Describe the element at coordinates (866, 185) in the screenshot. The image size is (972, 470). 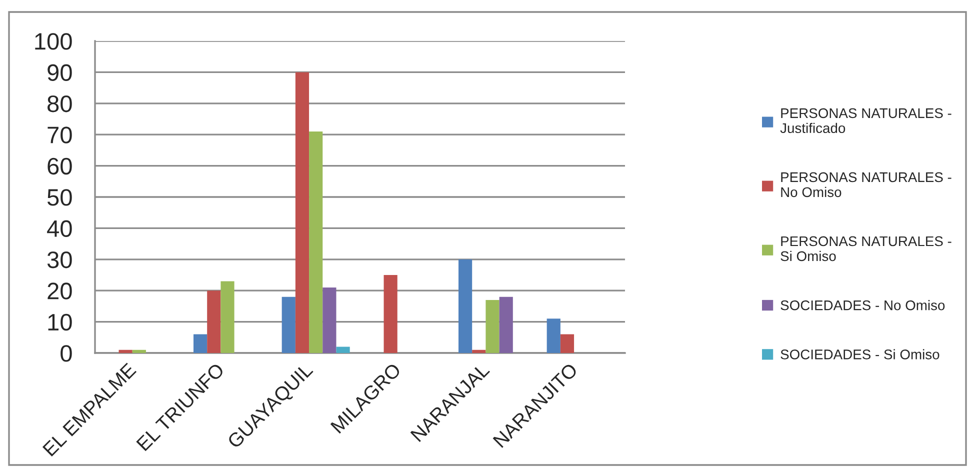
I see `legend-label: PERSONAS NATURALES - No Omiso` at that location.